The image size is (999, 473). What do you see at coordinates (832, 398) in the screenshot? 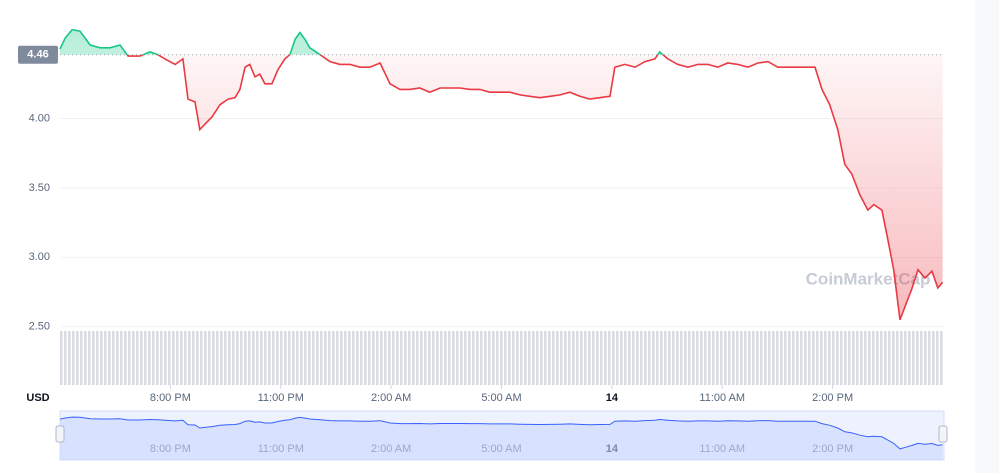
I see `x-tick-label: 2:00 PM` at bounding box center [832, 398].